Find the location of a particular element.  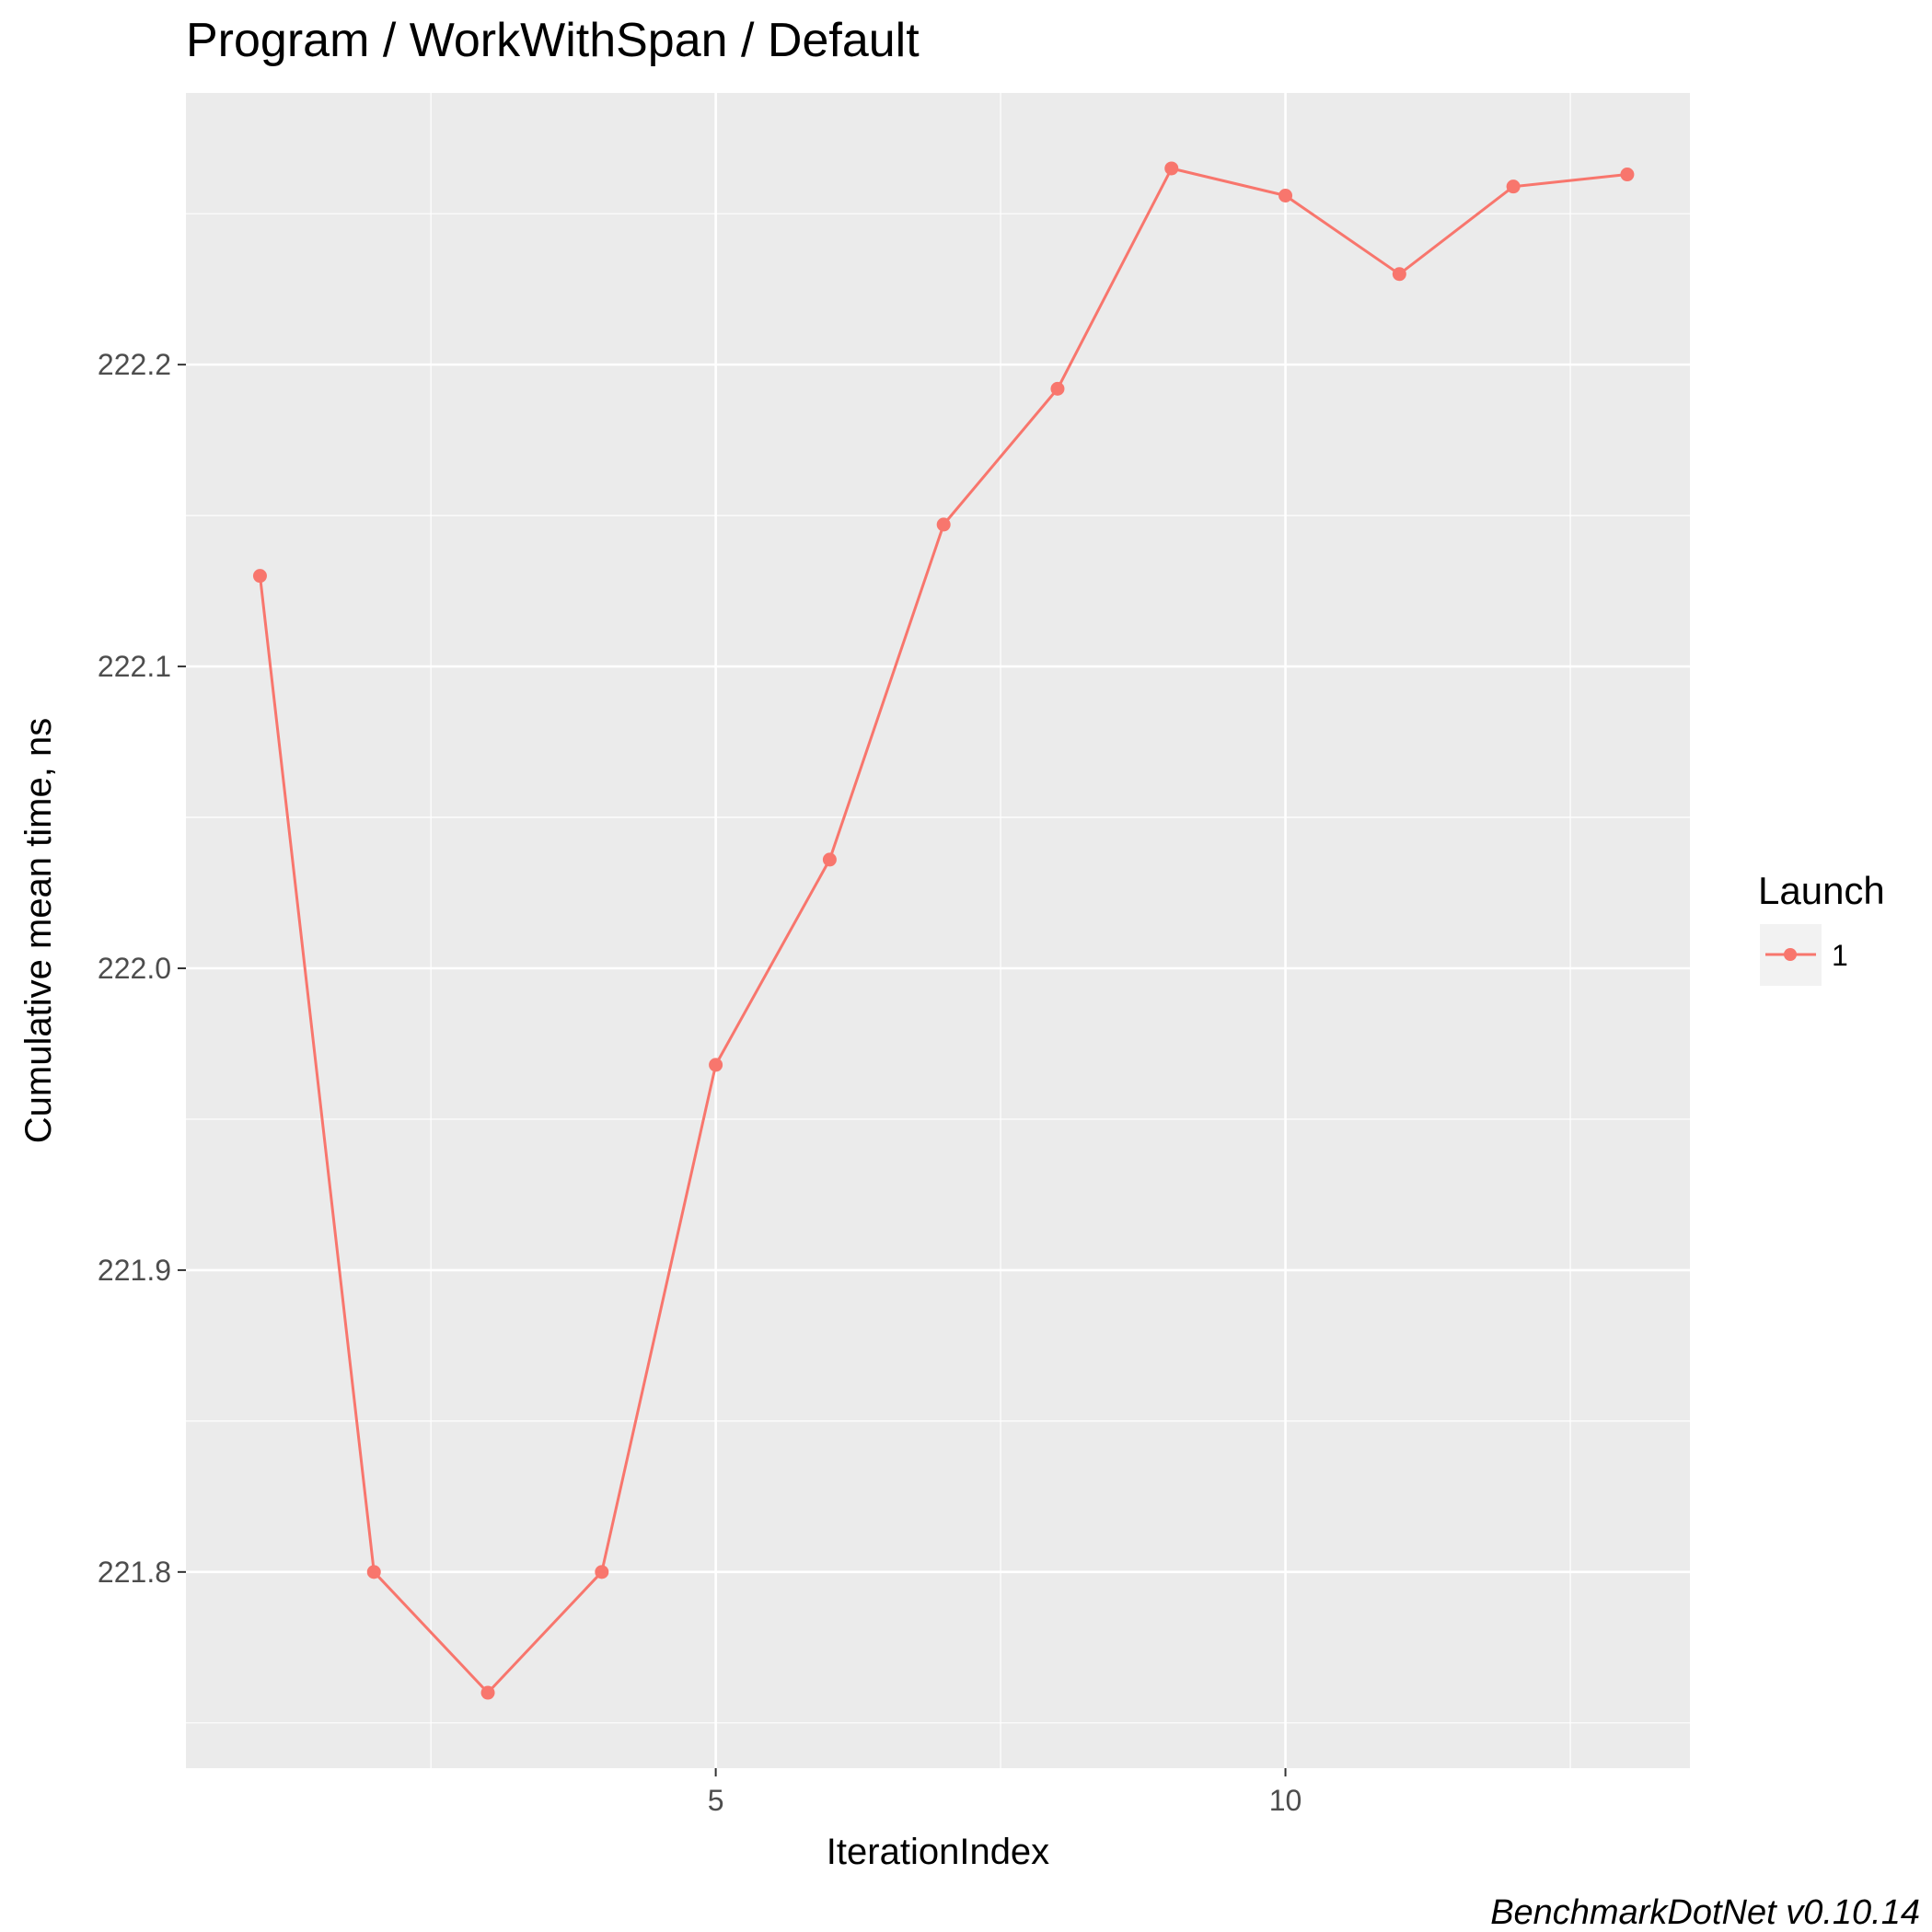

legend: Launch 1 is located at coordinates (1822, 928).